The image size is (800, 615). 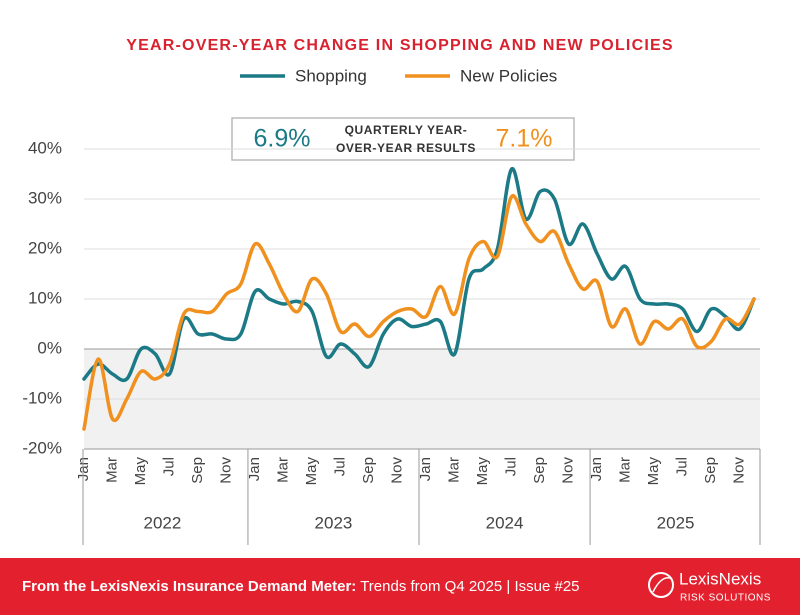 I want to click on footer-issue: Issue #25, so click(x=546, y=586).